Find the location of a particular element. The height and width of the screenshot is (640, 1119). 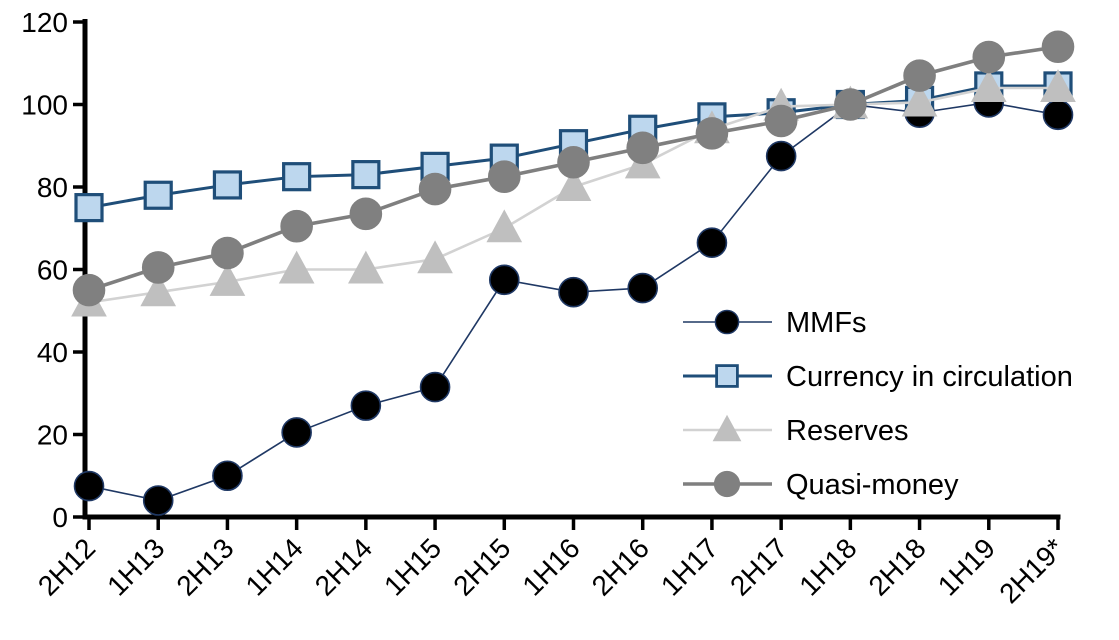

x-tick-label: 1H17 is located at coordinates (689, 566).